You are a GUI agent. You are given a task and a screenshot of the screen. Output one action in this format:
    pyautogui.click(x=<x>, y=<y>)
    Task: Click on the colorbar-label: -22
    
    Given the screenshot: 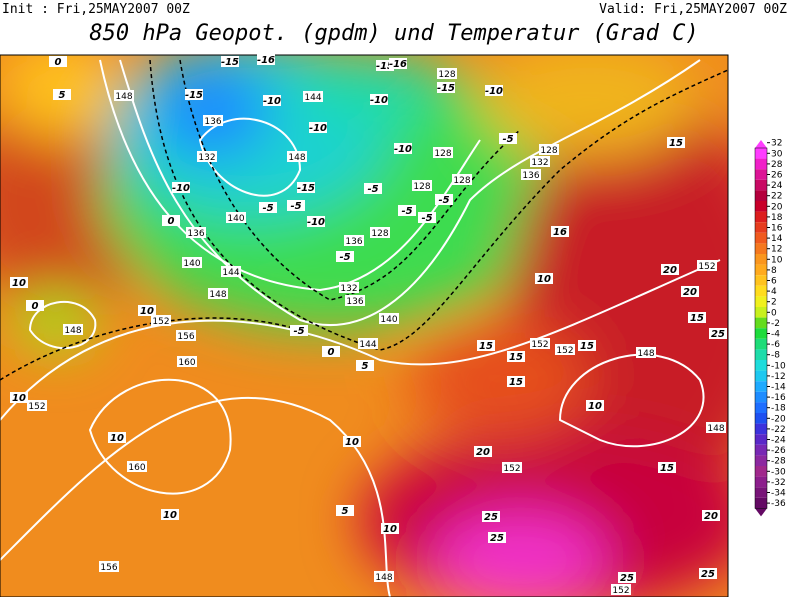 What is the action you would take?
    pyautogui.click(x=778, y=430)
    